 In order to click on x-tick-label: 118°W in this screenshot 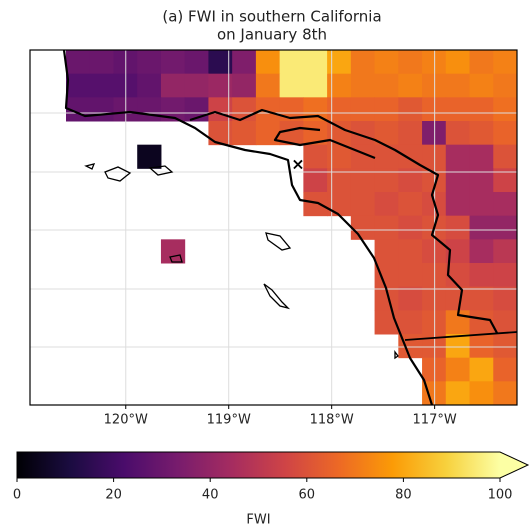, I will do `click(332, 420)`.